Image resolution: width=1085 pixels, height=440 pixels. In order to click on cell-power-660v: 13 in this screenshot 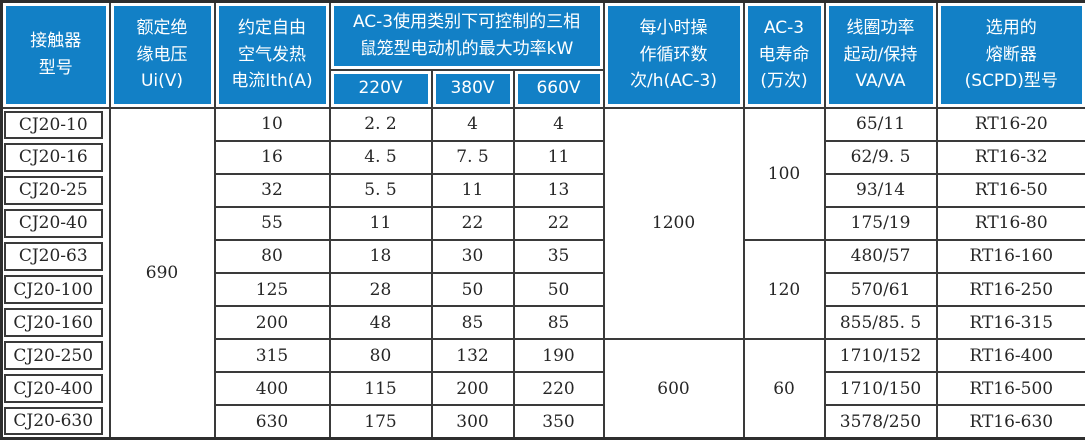, I will do `click(558, 190)`.